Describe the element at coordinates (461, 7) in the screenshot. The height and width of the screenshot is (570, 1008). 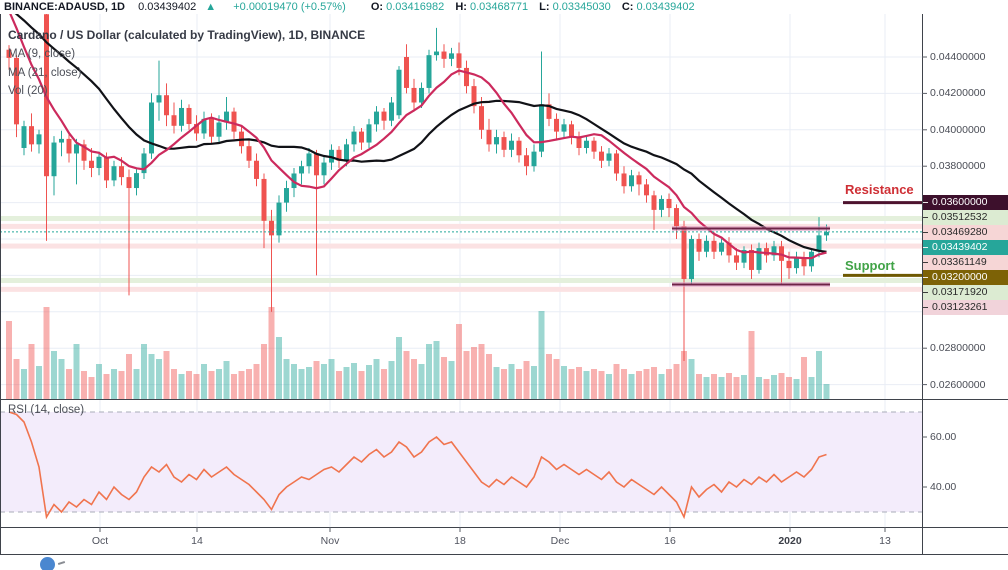
I see `high-label: H:` at that location.